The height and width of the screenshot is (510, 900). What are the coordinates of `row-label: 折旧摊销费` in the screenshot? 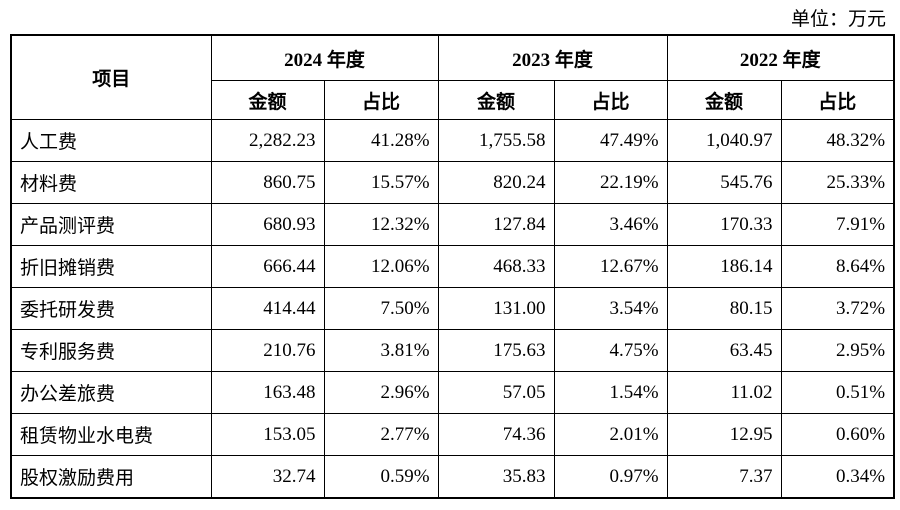 It's located at (111, 266).